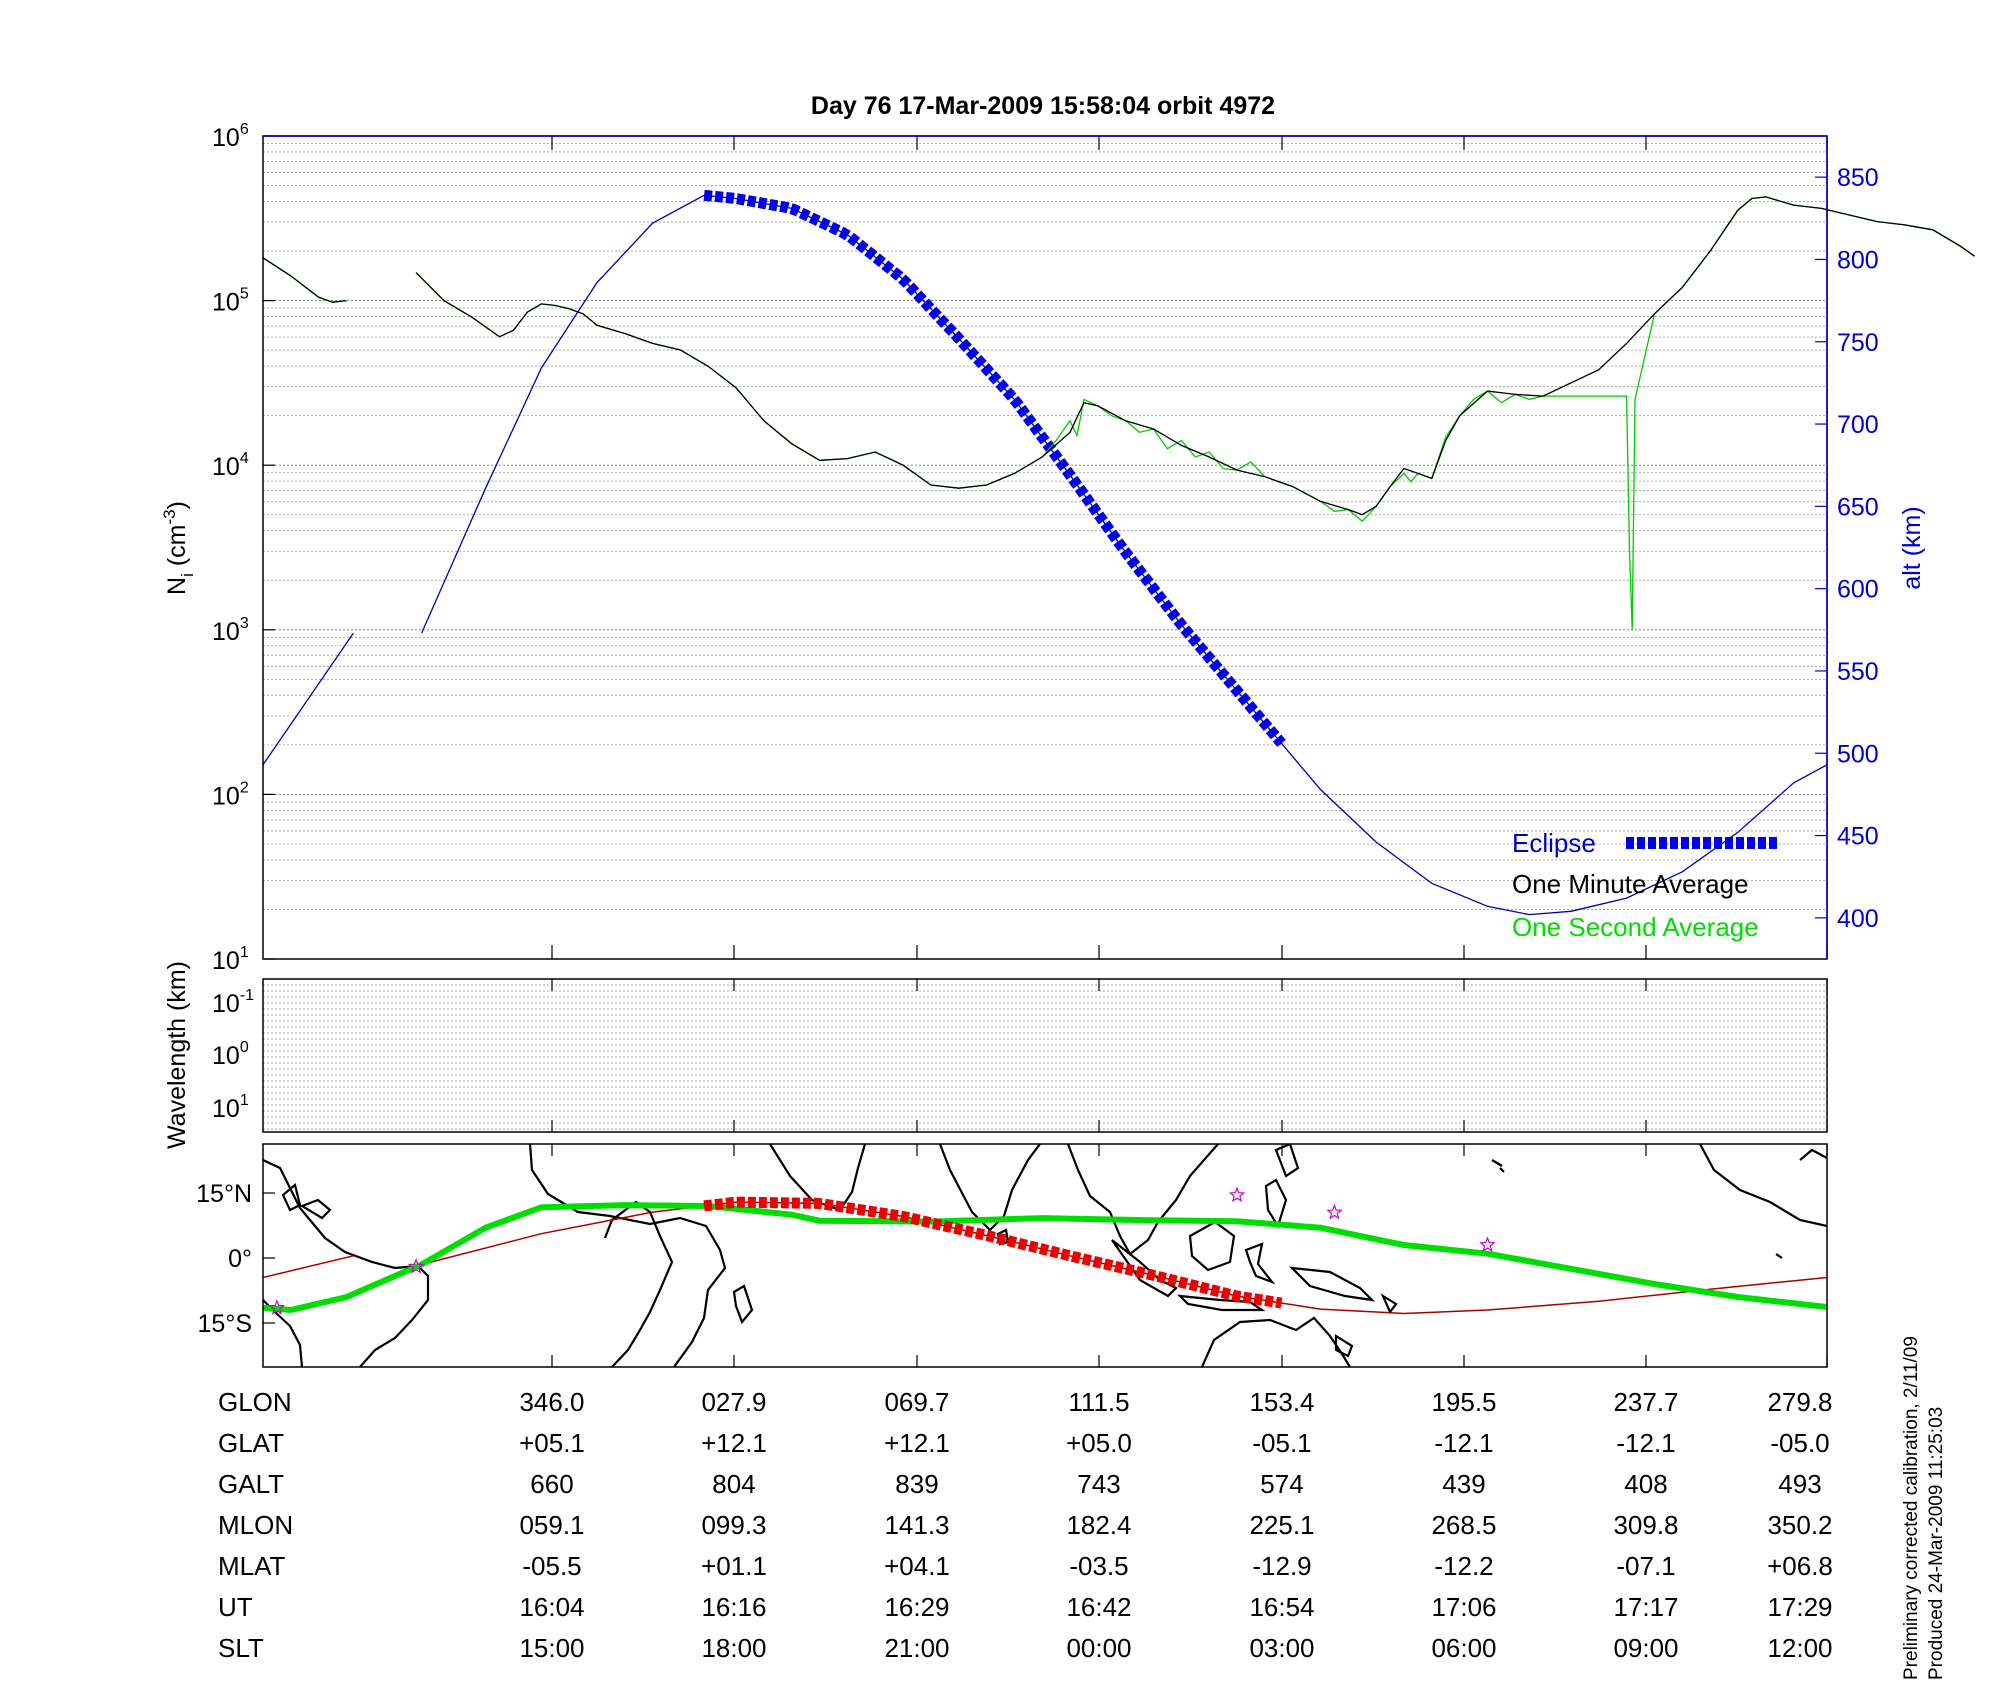 The image size is (2000, 1700). Describe the element at coordinates (1800, 1566) in the screenshot. I see `table-cell: +06.8` at that location.